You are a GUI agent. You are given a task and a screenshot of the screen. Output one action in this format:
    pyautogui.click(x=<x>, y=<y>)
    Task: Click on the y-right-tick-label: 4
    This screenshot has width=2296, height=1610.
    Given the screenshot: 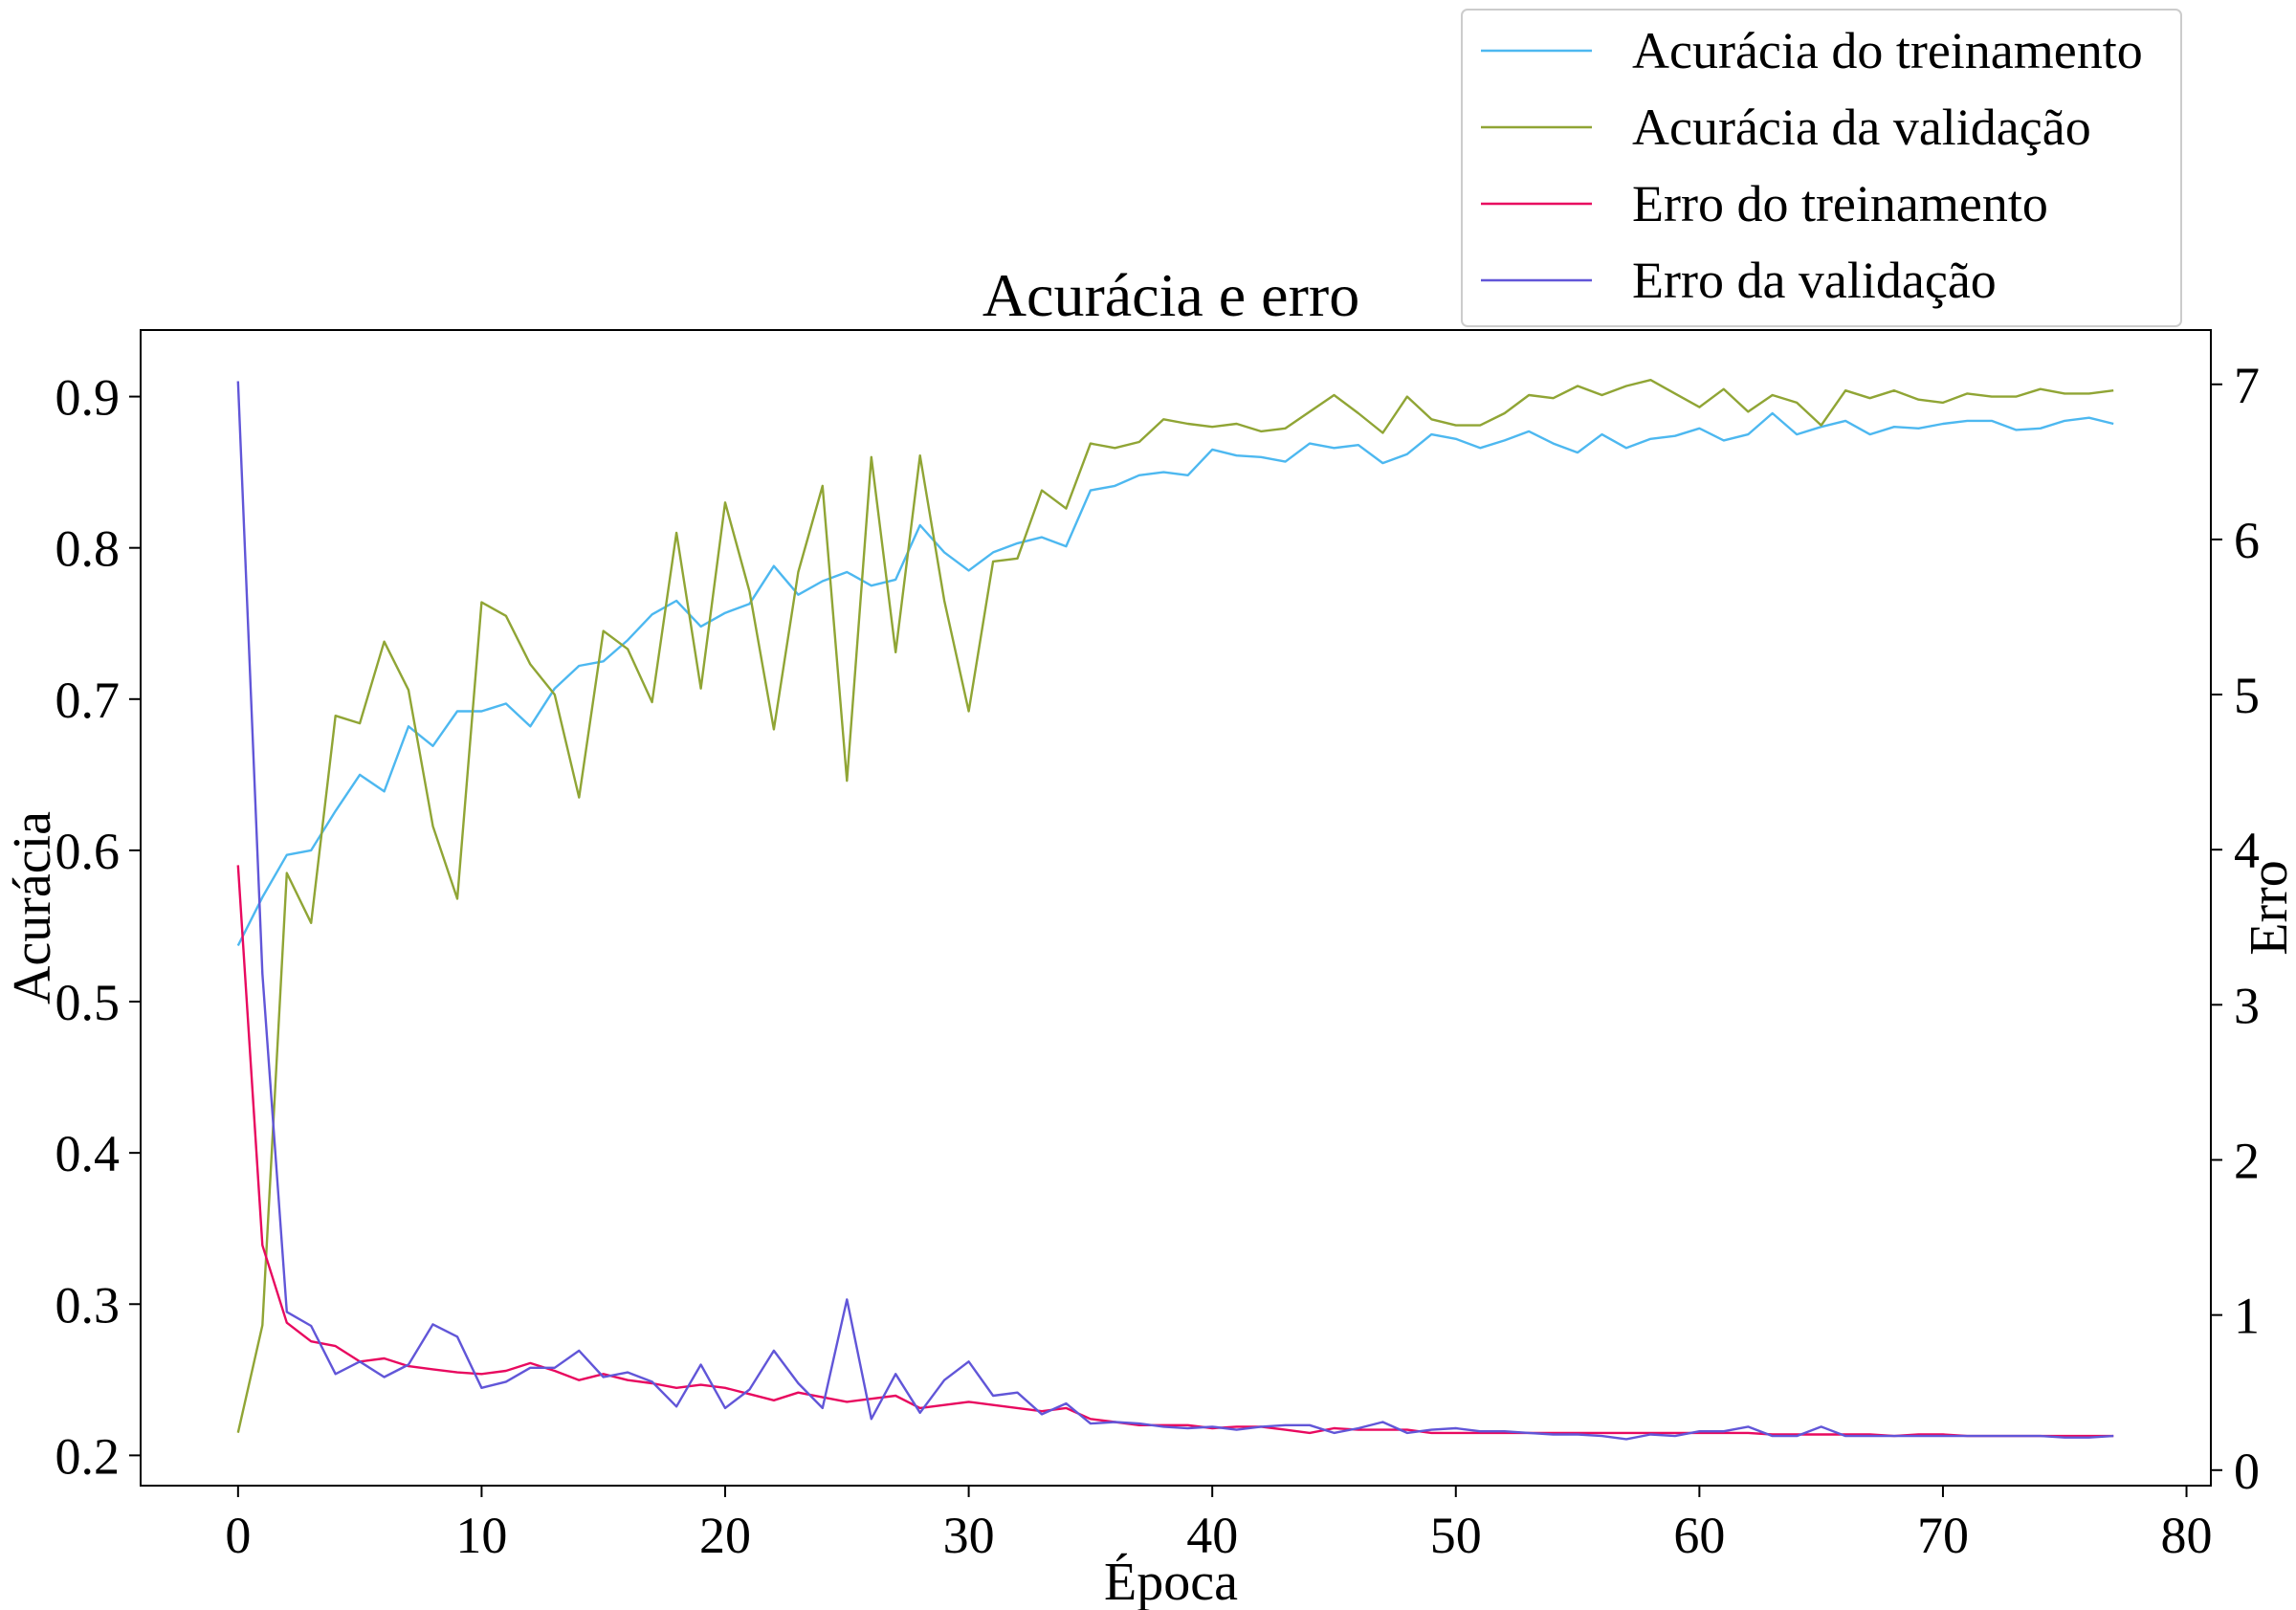 What is the action you would take?
    pyautogui.click(x=2247, y=850)
    